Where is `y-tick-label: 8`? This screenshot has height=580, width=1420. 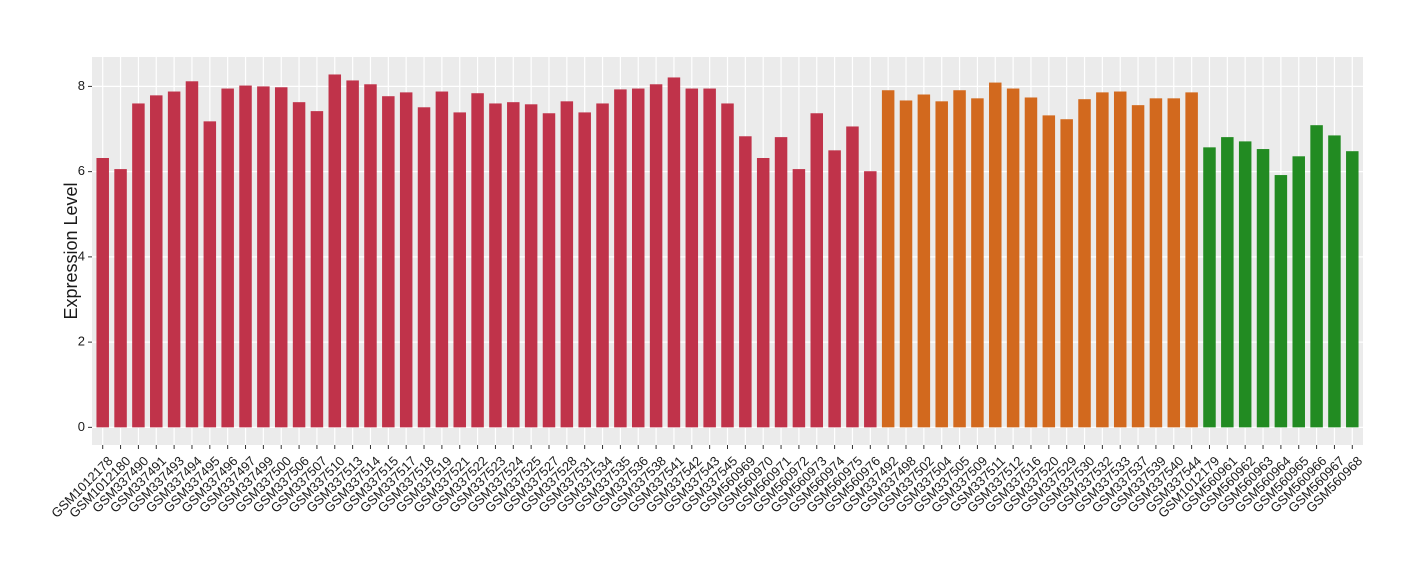
y-tick-label: 8 is located at coordinates (81, 85).